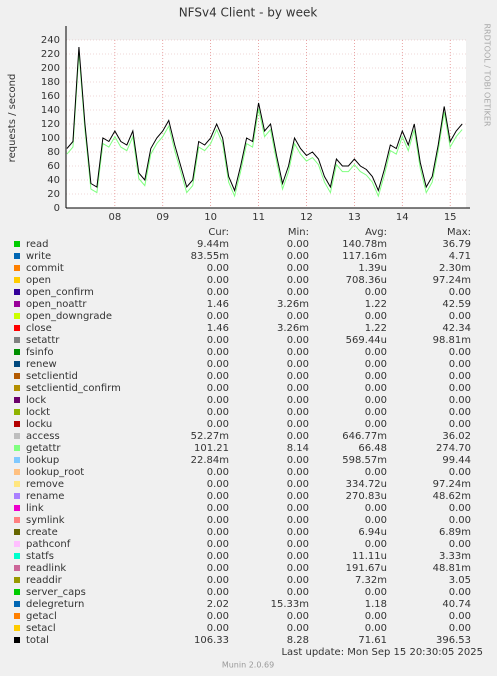  I want to click on column-header: Max:, so click(459, 232).